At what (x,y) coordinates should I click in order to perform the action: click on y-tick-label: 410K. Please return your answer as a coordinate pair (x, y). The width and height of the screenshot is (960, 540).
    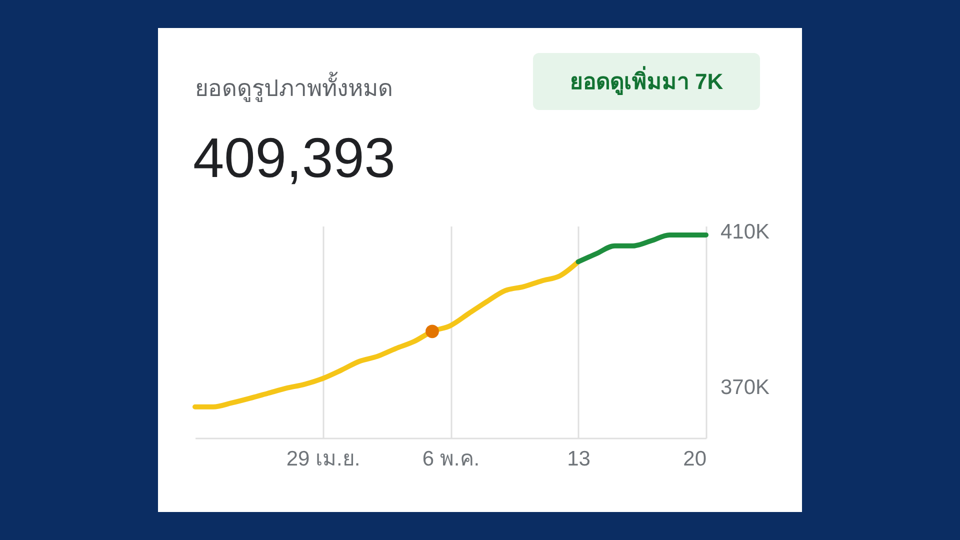
    Looking at the image, I should click on (745, 232).